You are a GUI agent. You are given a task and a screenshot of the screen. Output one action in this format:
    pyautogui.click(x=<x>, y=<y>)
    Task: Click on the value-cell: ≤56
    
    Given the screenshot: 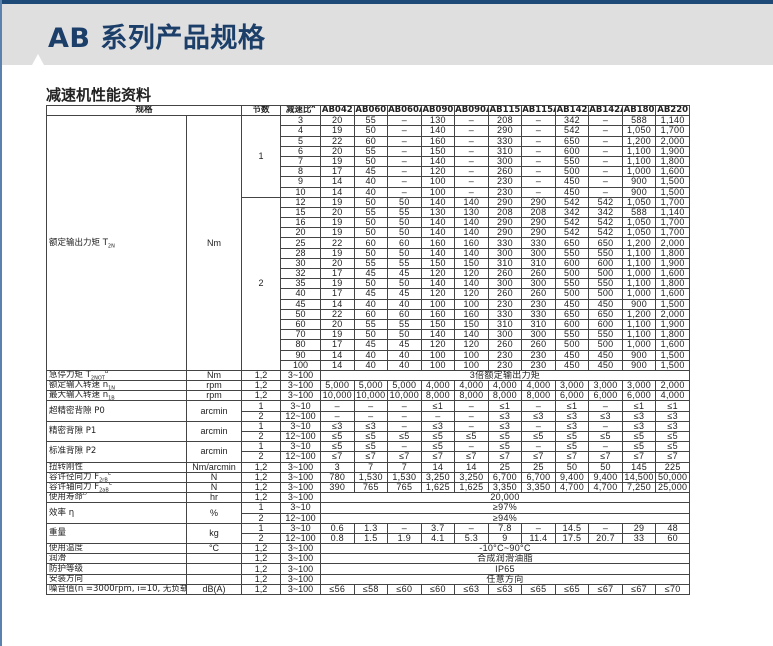 What is the action you would take?
    pyautogui.click(x=337, y=589)
    